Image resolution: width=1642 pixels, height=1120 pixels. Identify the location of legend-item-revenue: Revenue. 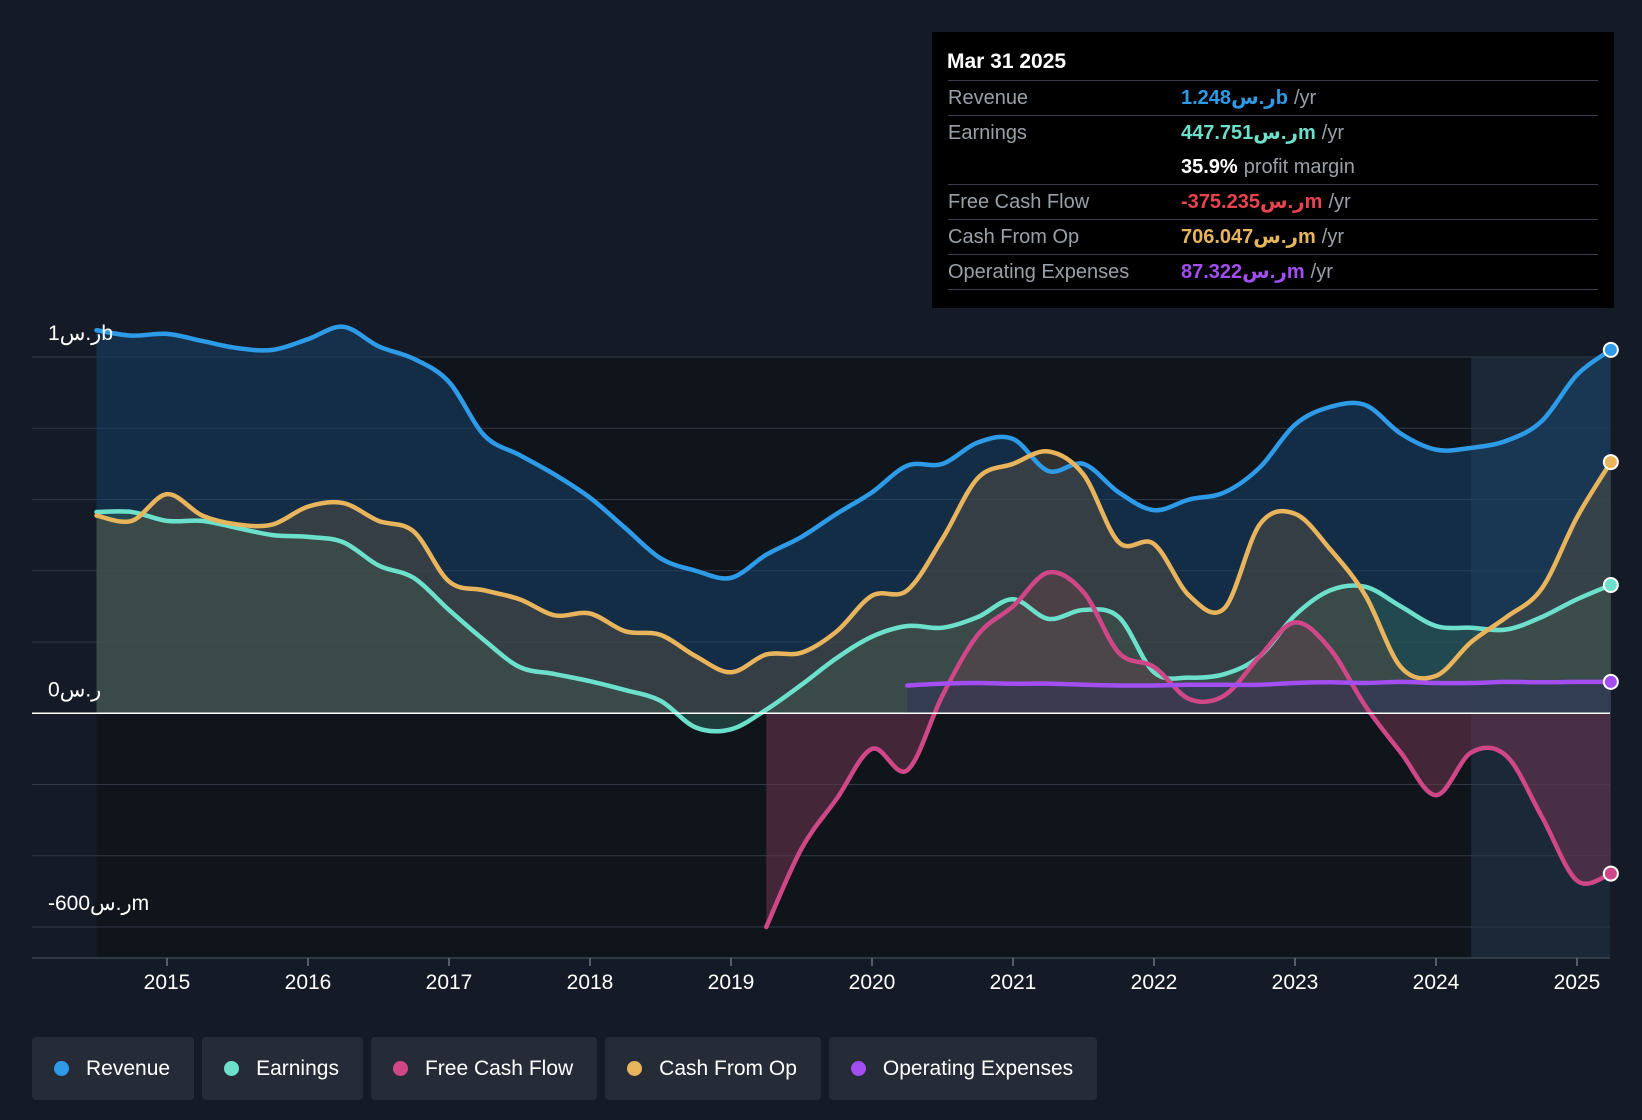
(113, 1068).